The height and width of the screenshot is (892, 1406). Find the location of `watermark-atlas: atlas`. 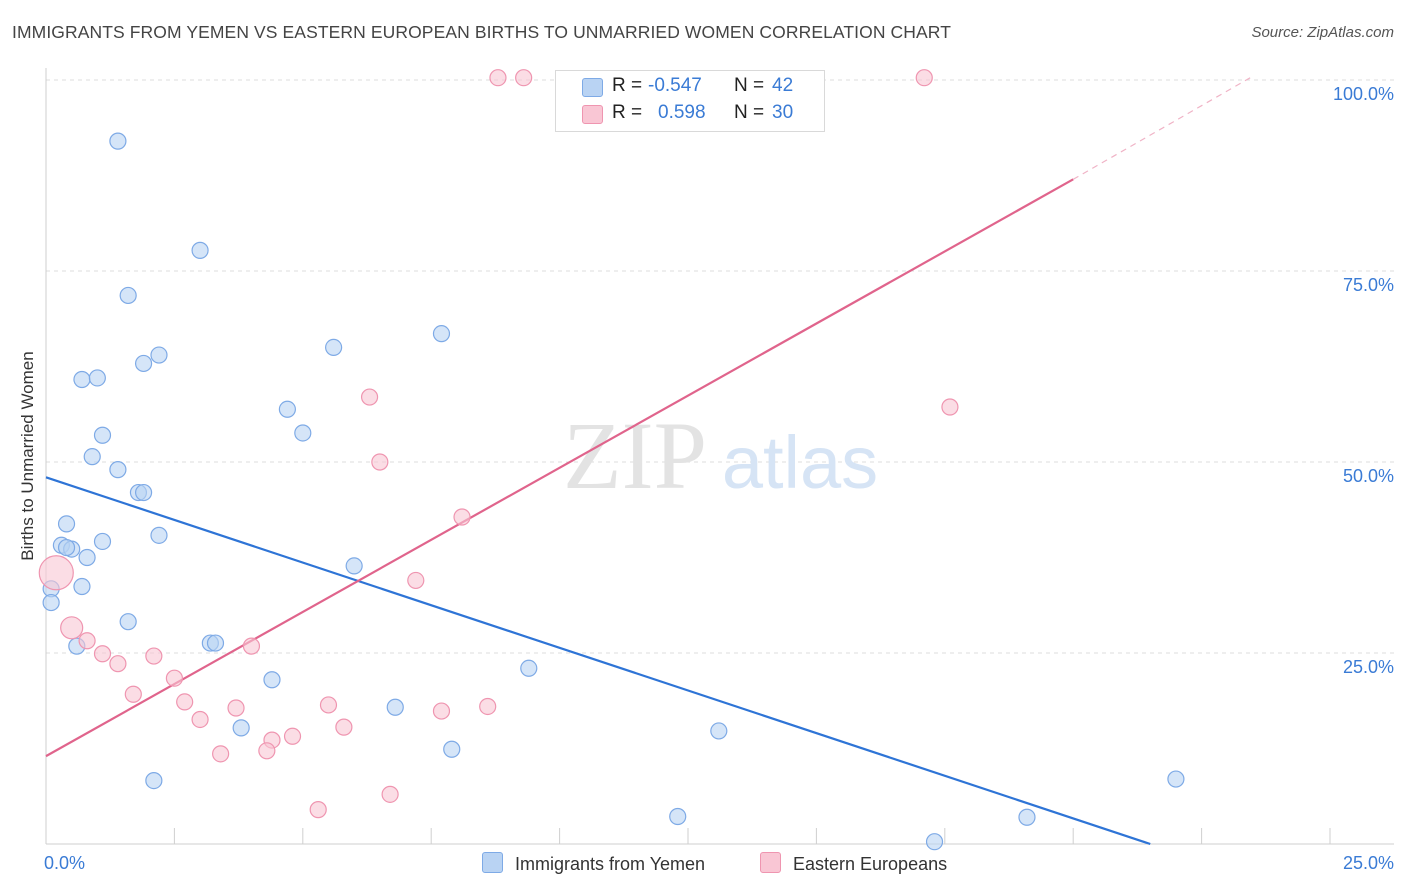

watermark-atlas: atlas is located at coordinates (800, 462).